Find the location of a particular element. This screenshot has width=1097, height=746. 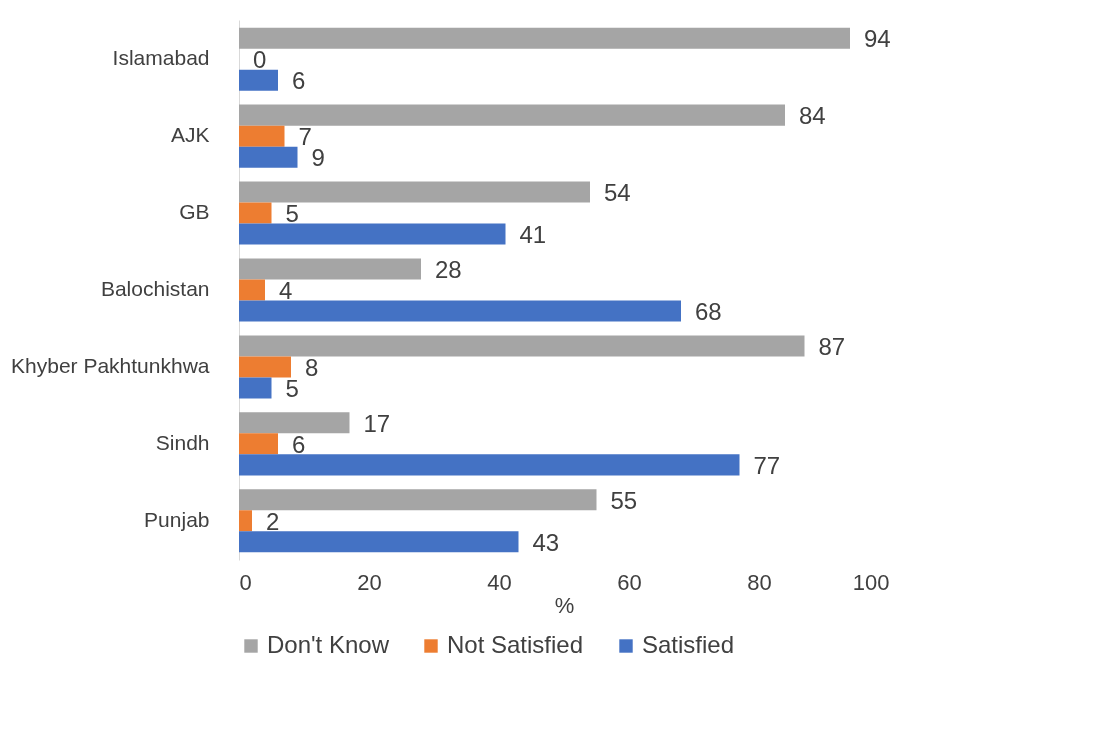

data-label: 68 is located at coordinates (708, 312).